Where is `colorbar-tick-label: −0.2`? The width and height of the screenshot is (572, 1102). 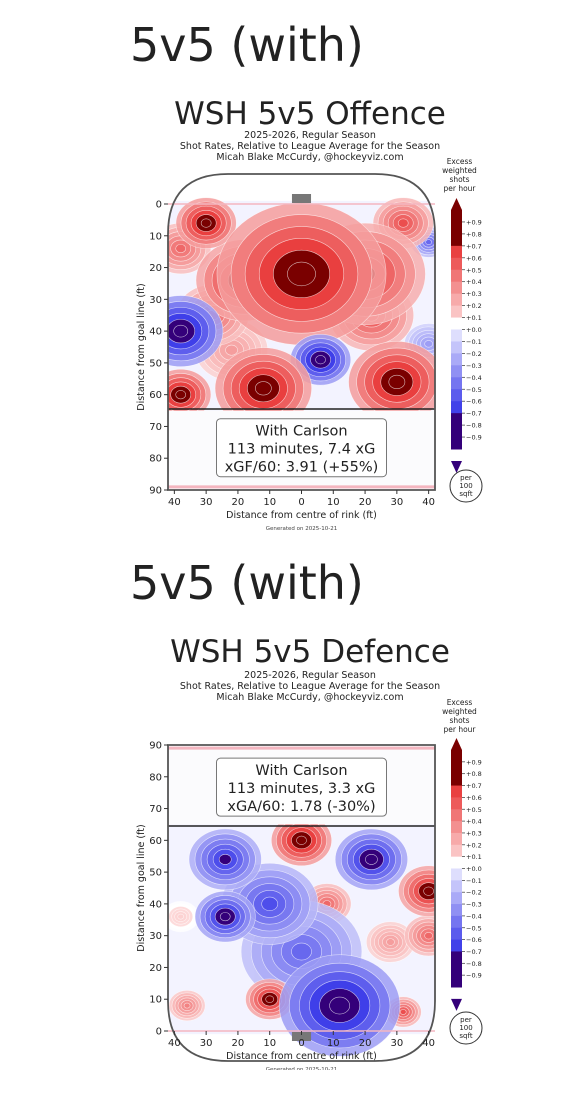 colorbar-tick-label: −0.2 is located at coordinates (474, 893).